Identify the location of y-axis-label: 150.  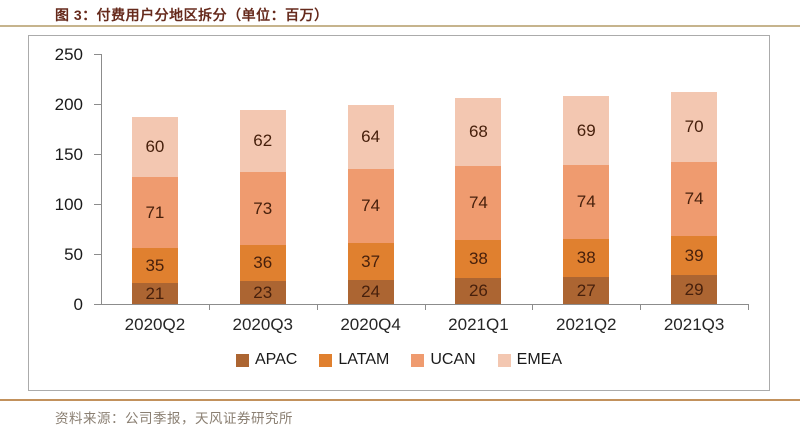
(68, 154).